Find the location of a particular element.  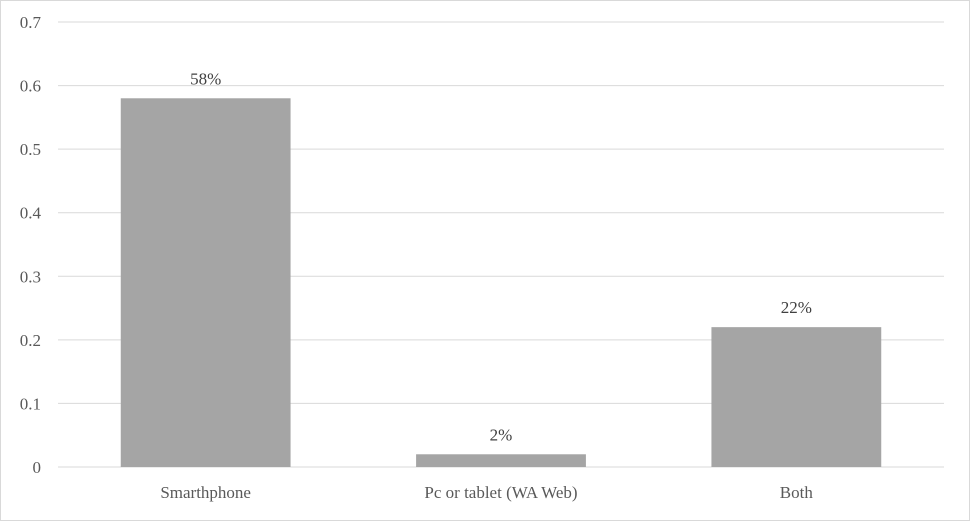

category-label: Smarthphone is located at coordinates (205, 492).